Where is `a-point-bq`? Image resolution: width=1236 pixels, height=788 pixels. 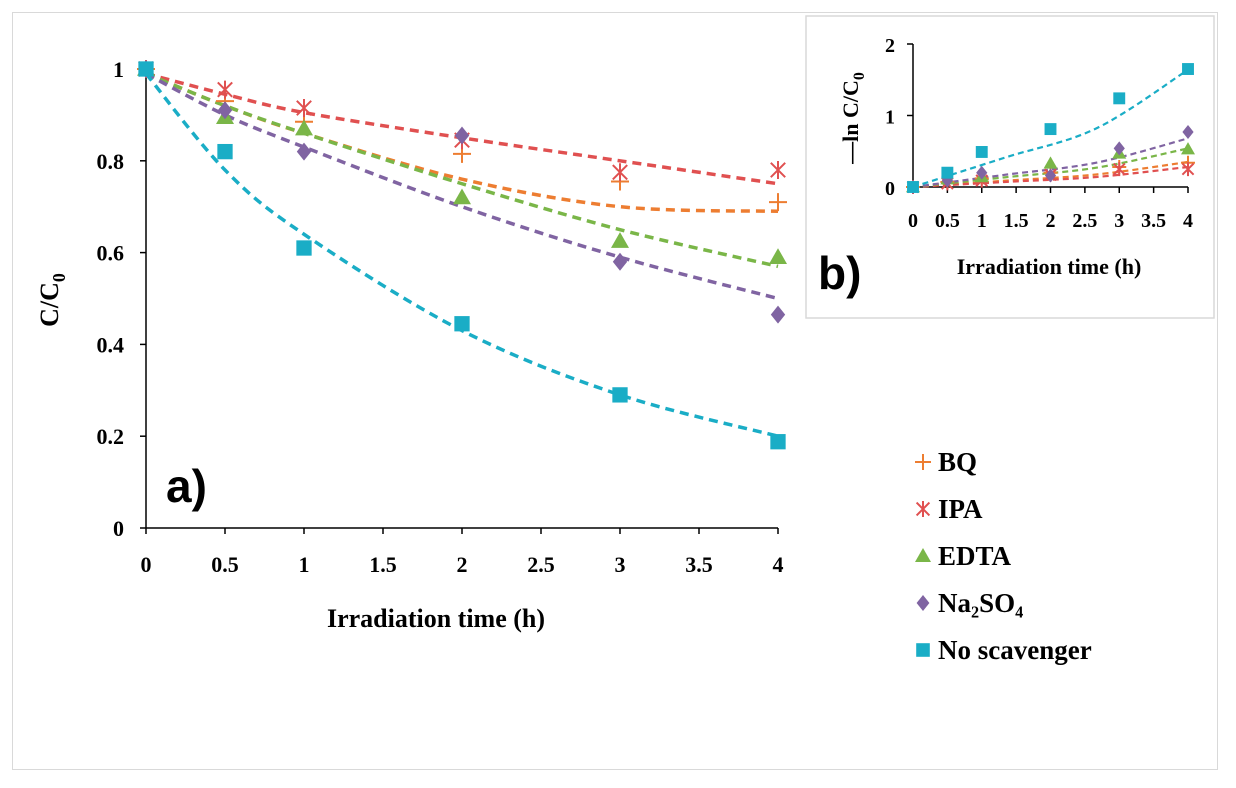 a-point-bq is located at coordinates (778, 202).